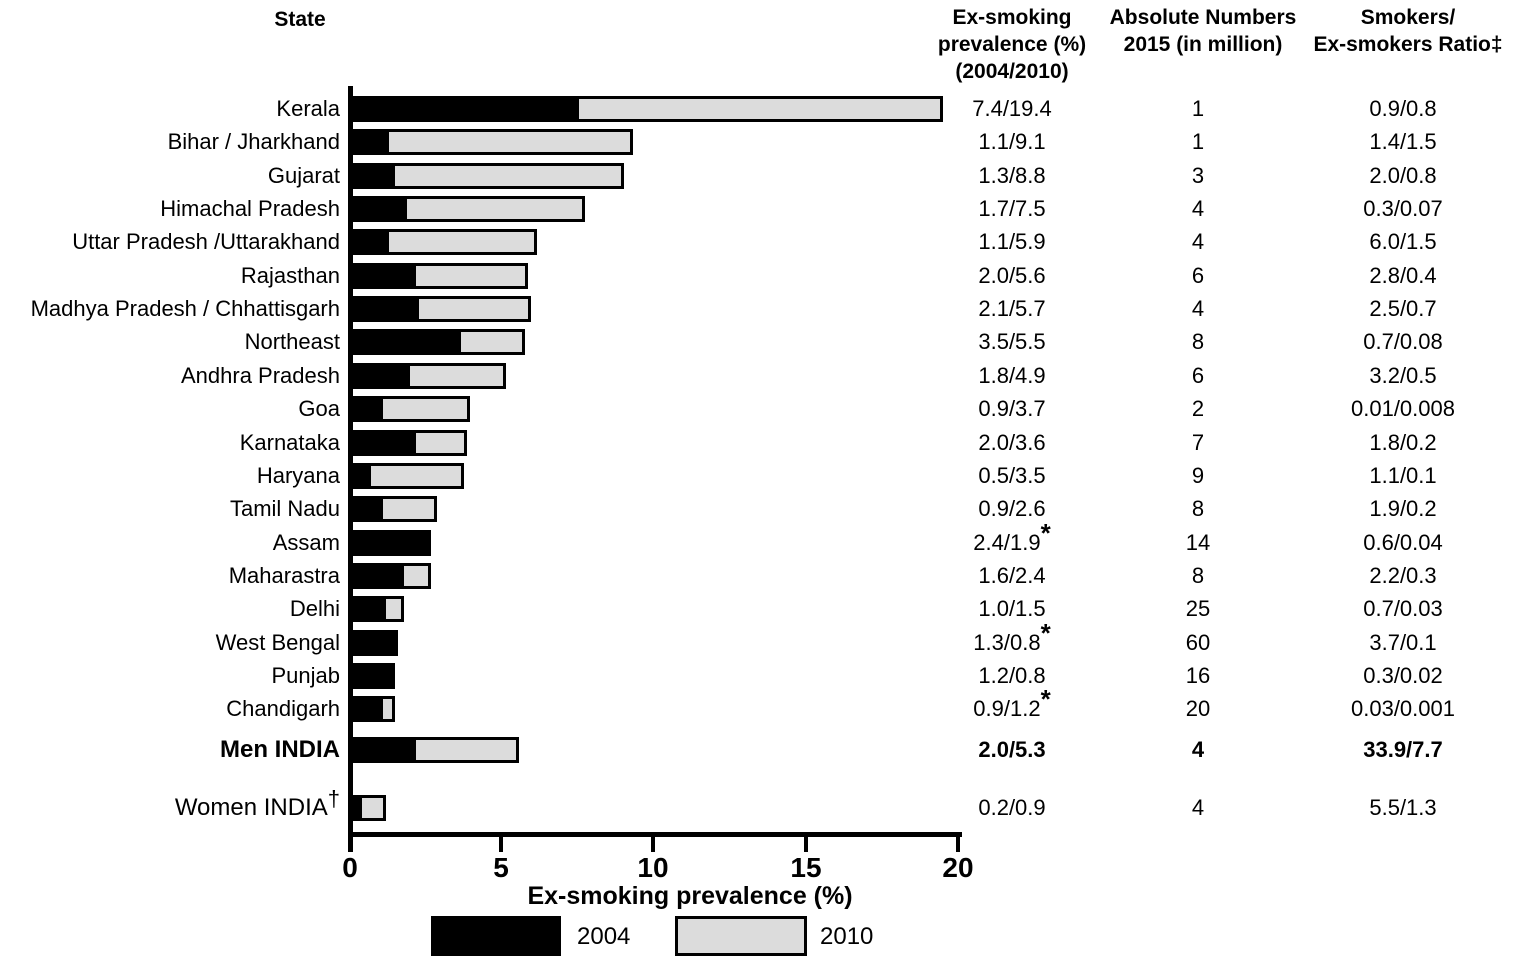 The width and height of the screenshot is (1536, 962). What do you see at coordinates (1403, 642) in the screenshot?
I see `ratio-value: 3.7/0.1` at bounding box center [1403, 642].